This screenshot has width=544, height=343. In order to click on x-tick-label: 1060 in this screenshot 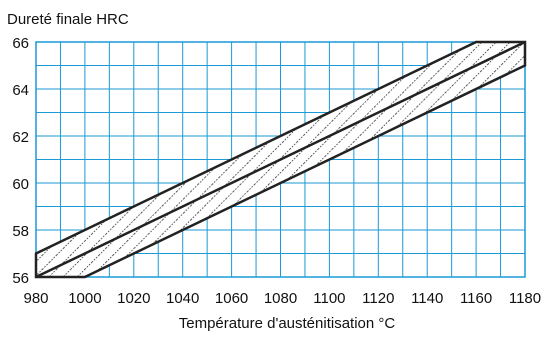, I will do `click(231, 298)`.